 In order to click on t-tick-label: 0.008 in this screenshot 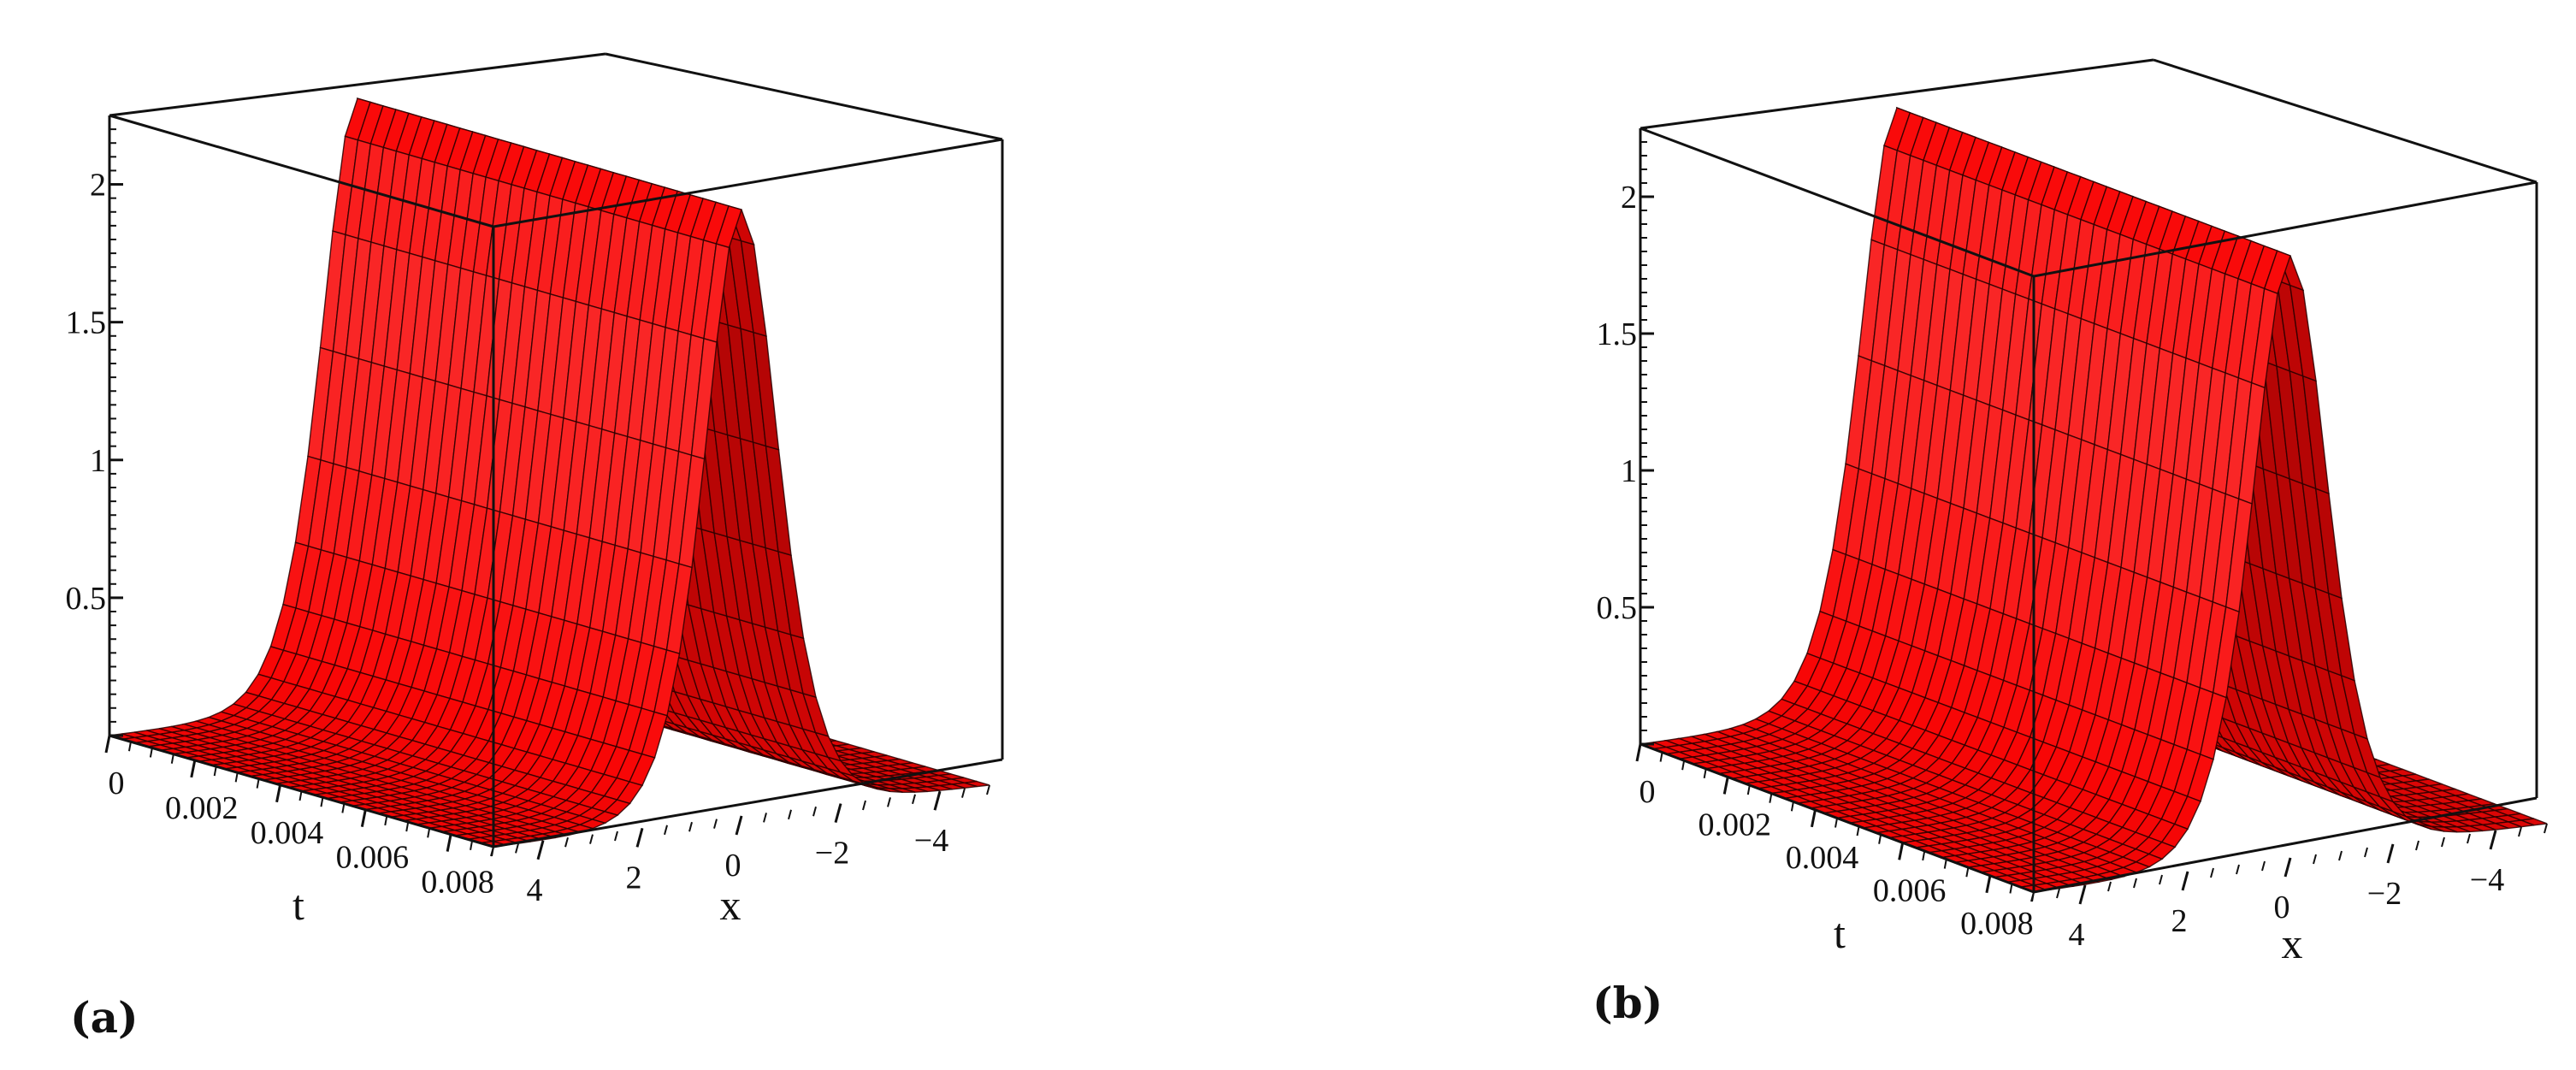, I will do `click(1997, 924)`.